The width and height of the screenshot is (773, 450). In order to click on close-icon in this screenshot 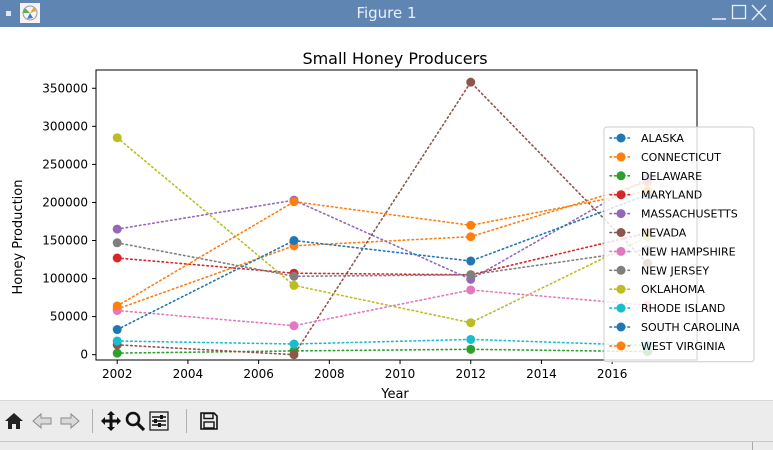, I will do `click(759, 12)`.